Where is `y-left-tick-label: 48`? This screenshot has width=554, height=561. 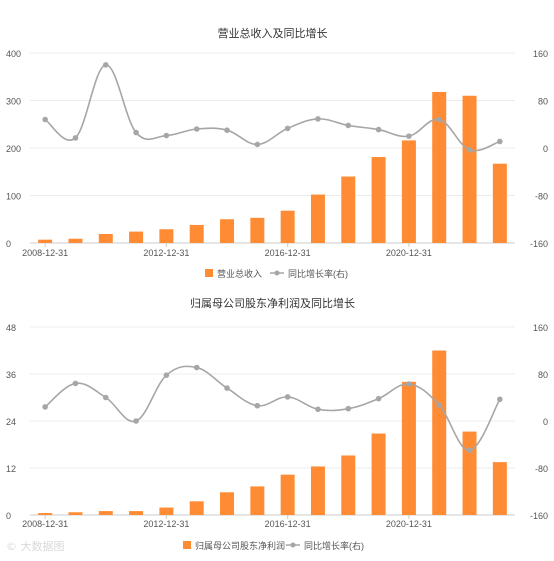 y-left-tick-label: 48 is located at coordinates (11, 328).